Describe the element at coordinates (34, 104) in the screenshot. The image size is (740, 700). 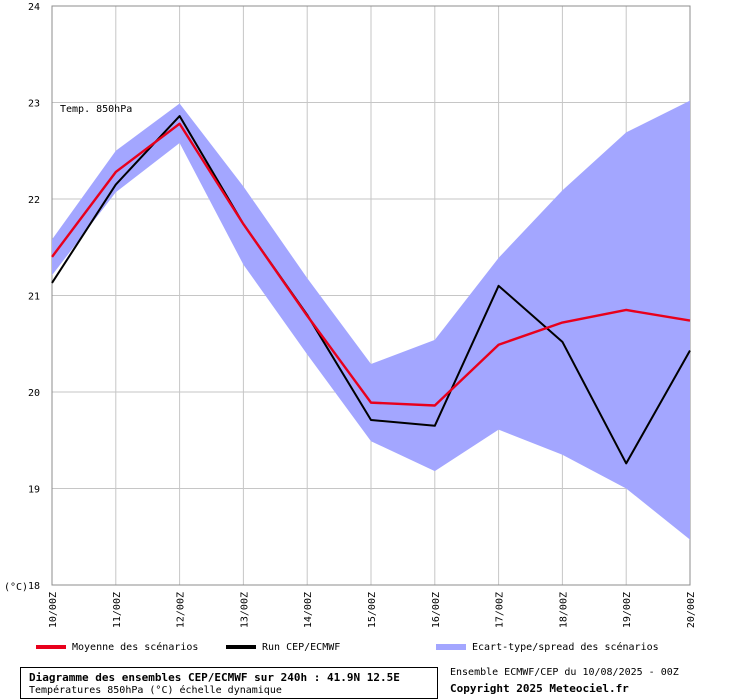
I see `y-tick-label: 23` at that location.